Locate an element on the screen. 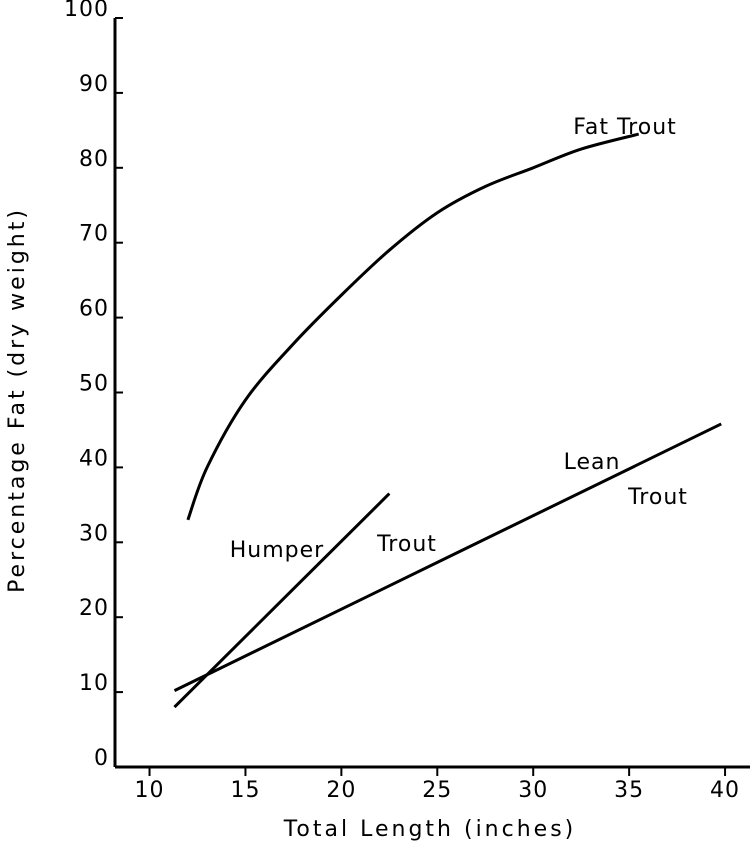  x-tick-label: 10 is located at coordinates (150, 790).